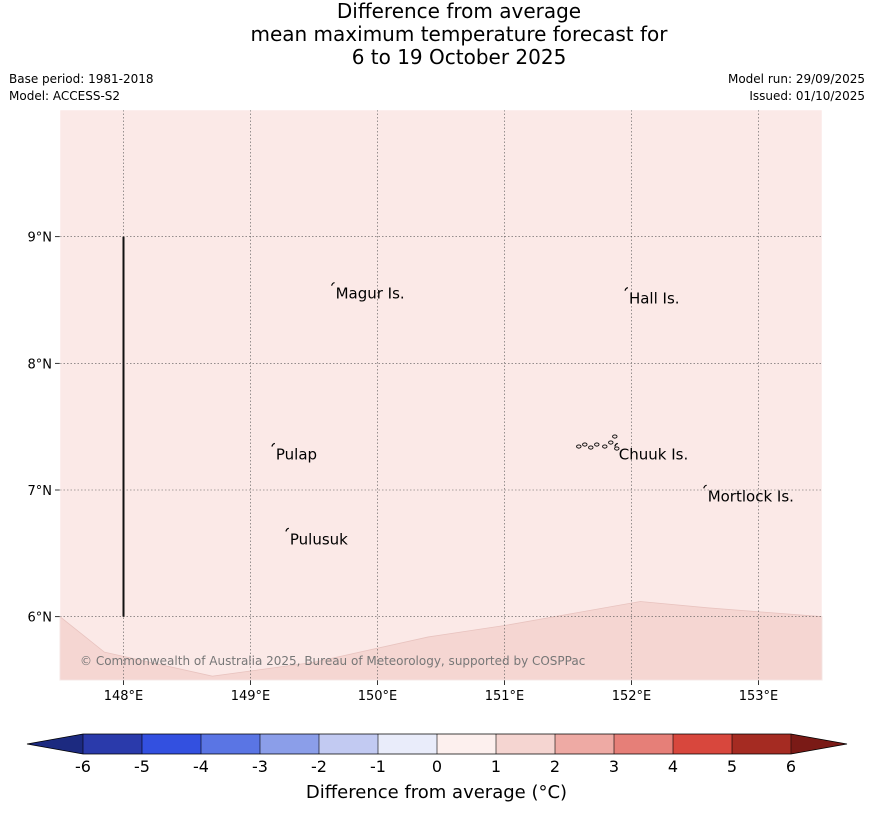  Describe the element at coordinates (654, 299) in the screenshot. I see `place-label: Hall Is.` at that location.